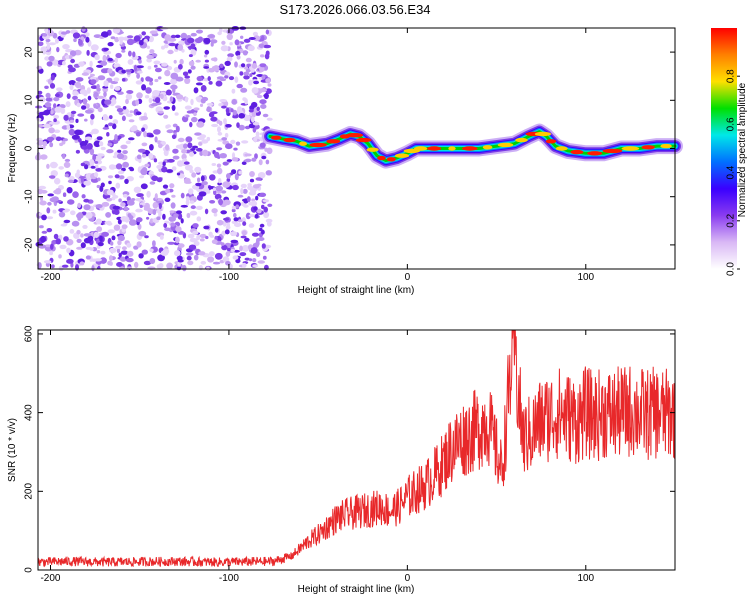  Describe the element at coordinates (29, 244) in the screenshot. I see `y-tick-label: -20` at that location.